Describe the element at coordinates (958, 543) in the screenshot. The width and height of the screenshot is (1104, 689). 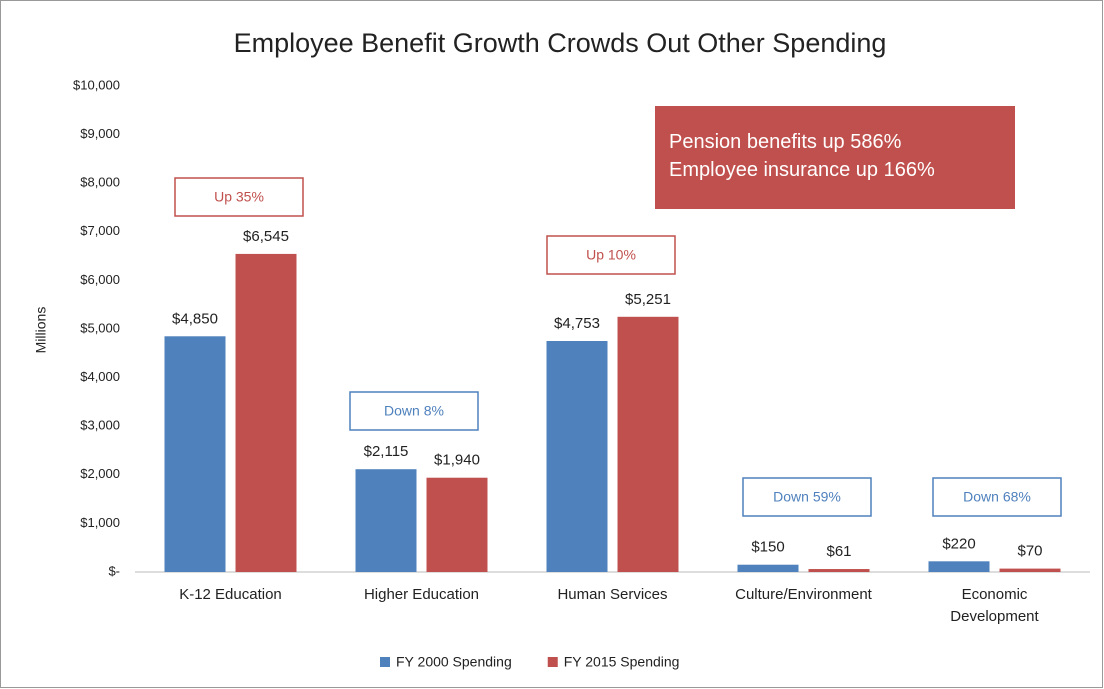
I see `data-label: $220` at that location.